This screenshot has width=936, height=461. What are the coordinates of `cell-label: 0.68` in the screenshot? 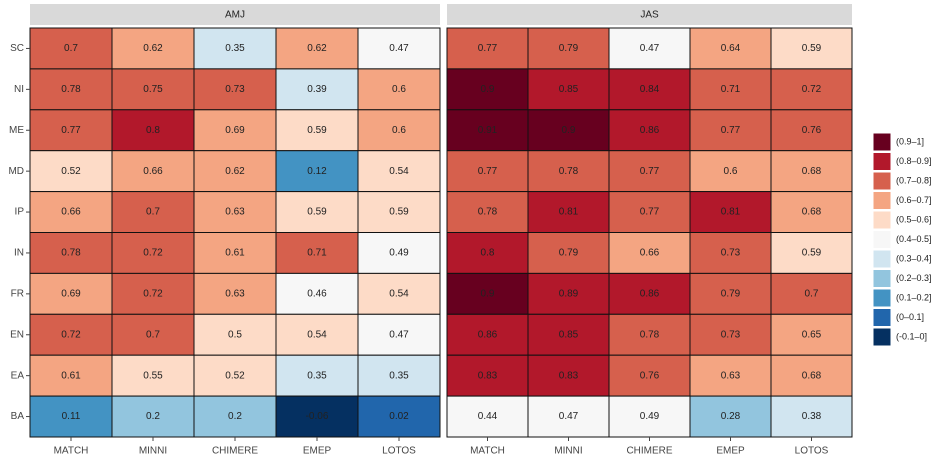 It's located at (812, 171).